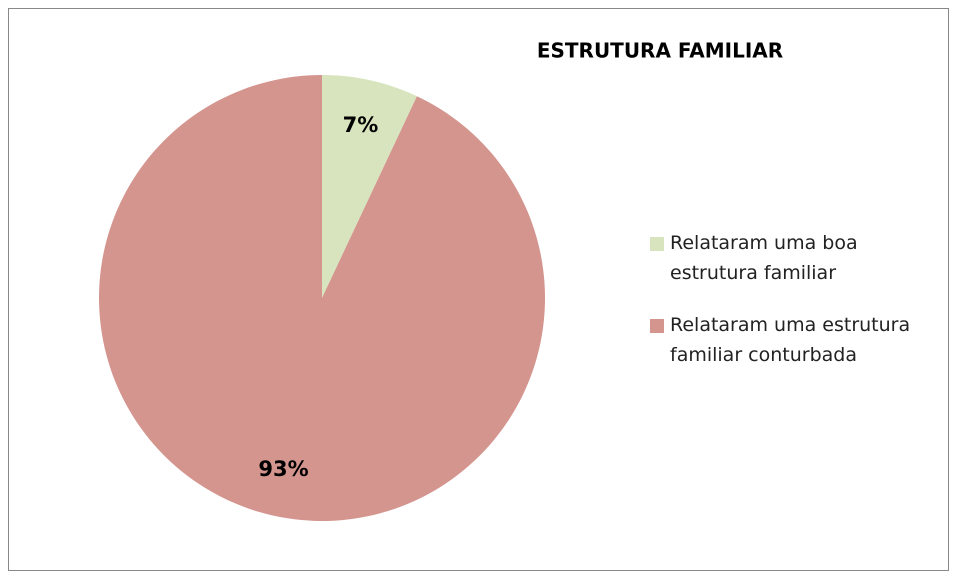  Describe the element at coordinates (764, 258) in the screenshot. I see `legend-label: Relataram uma boa estrutura familiar` at that location.